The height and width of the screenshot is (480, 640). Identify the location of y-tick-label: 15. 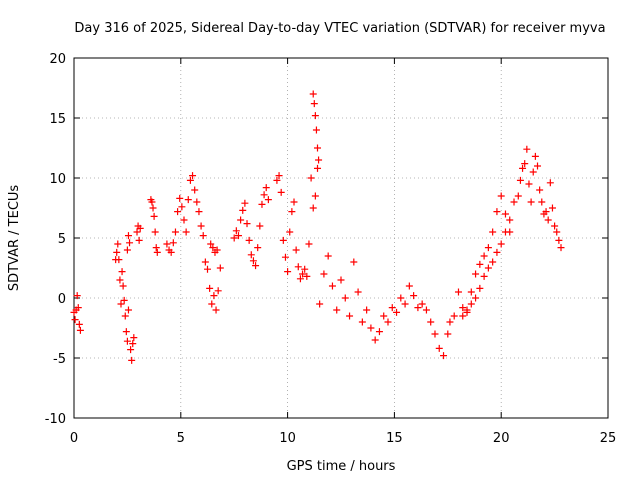
(57, 119).